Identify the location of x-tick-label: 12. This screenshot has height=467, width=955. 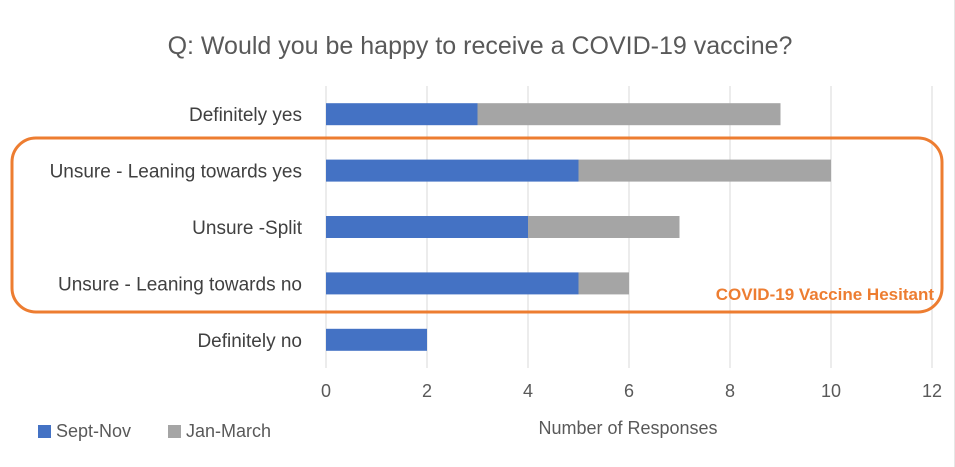
(932, 391).